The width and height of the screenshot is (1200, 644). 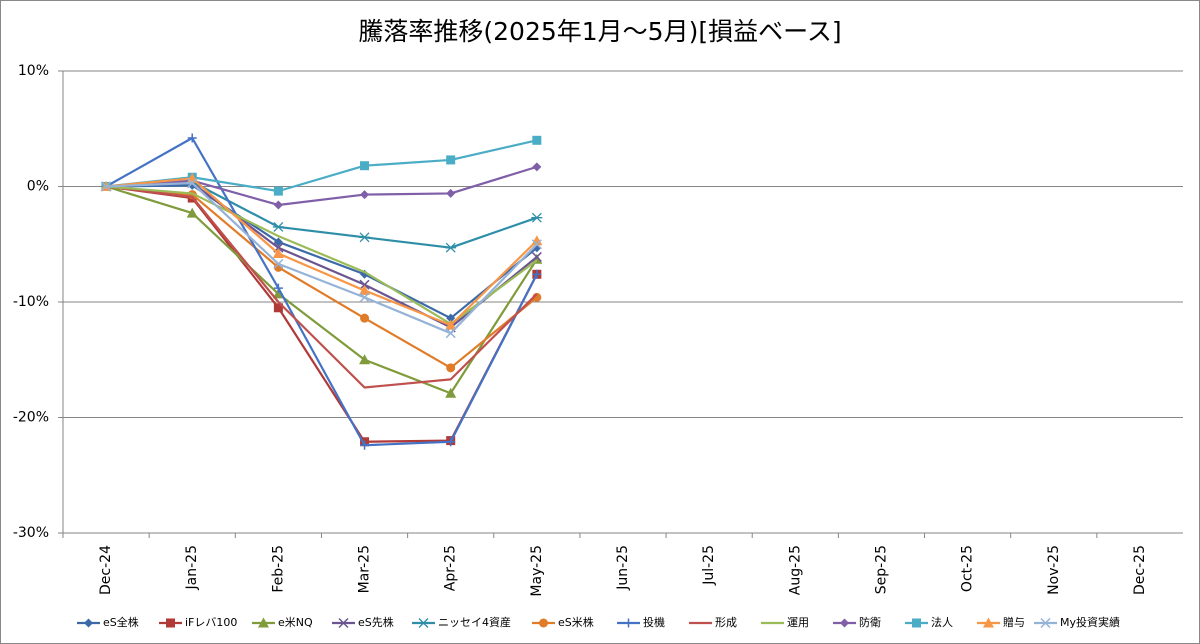 I want to click on x-tick-label: Dec-24, so click(x=106, y=570).